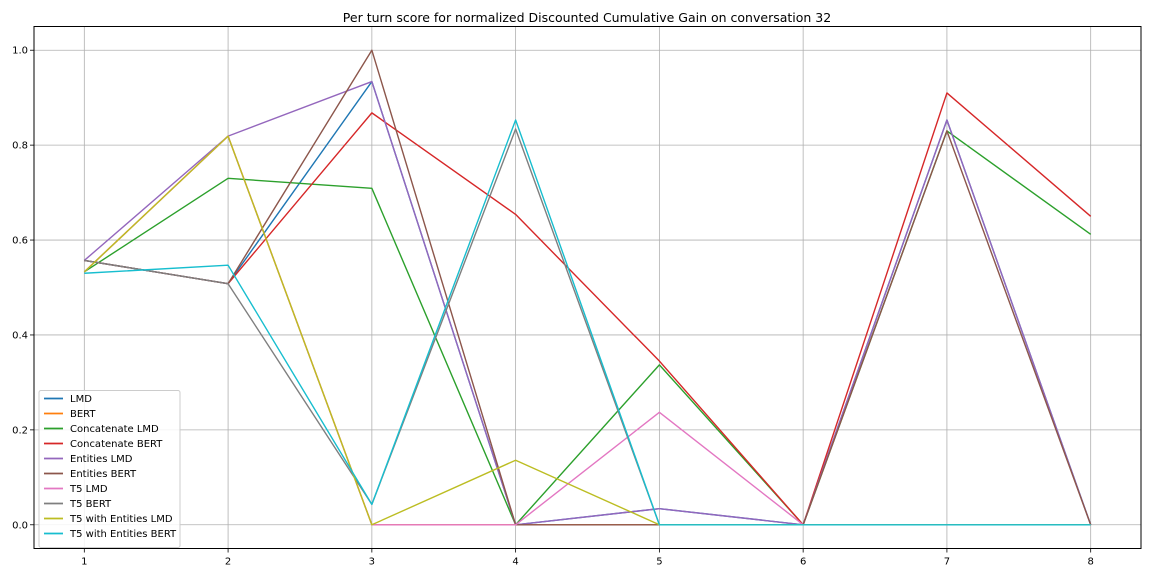 The height and width of the screenshot is (580, 1152). I want to click on x-tick-label: 8, so click(1090, 562).